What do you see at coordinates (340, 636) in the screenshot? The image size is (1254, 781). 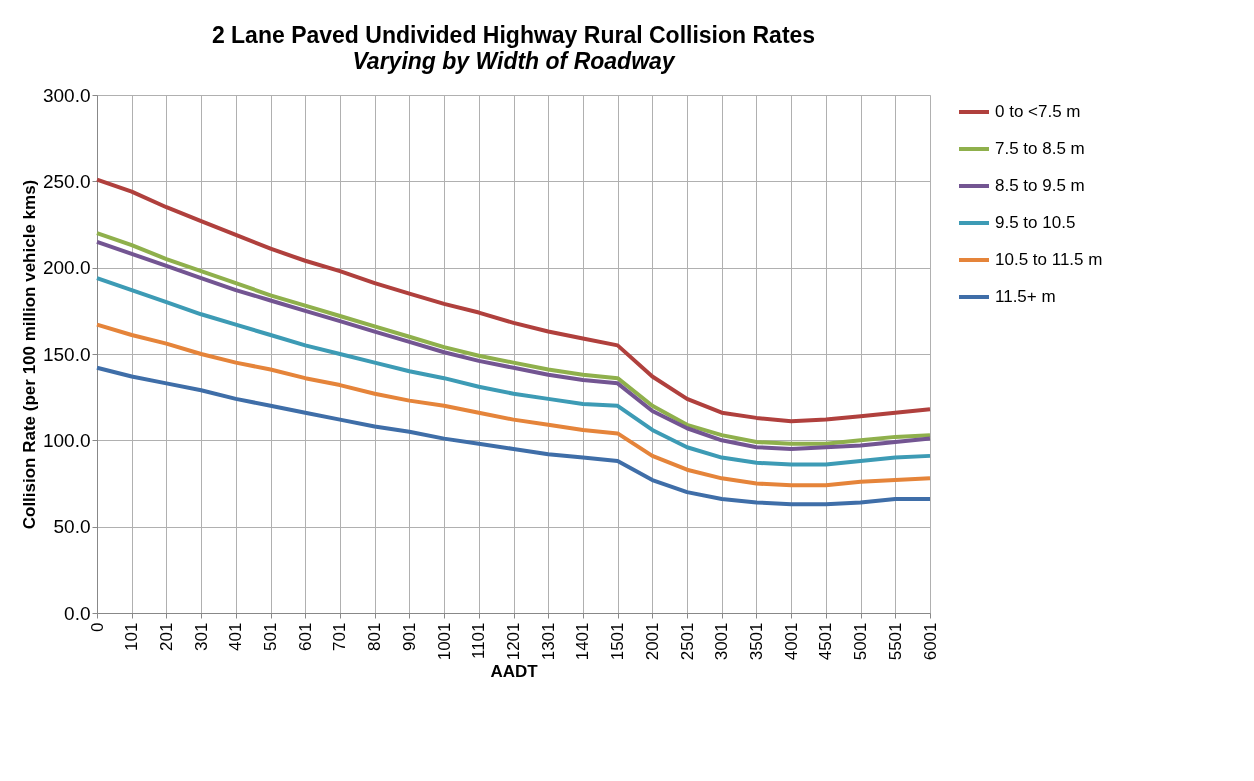 I see `x-tick-label: 701` at bounding box center [340, 636].